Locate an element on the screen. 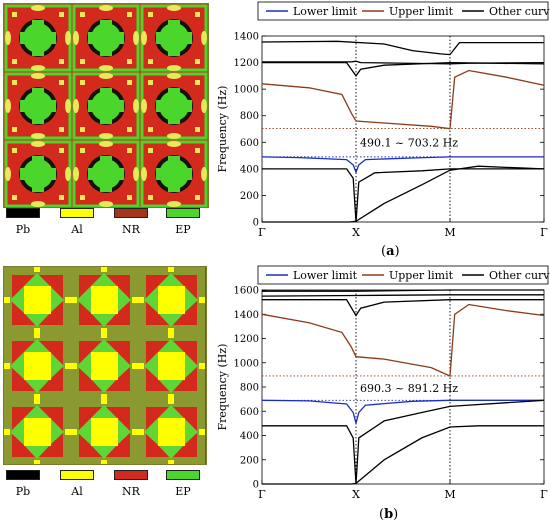 The width and height of the screenshot is (550, 526). panel-label-a: (a) is located at coordinates (390, 251).